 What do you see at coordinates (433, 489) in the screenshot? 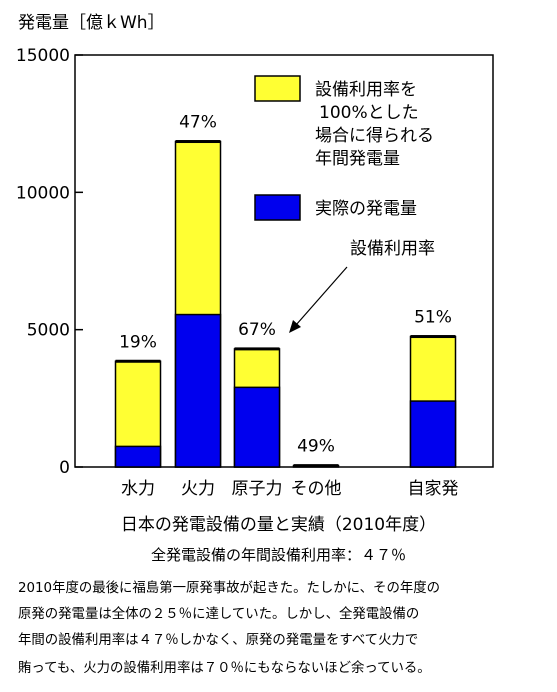
I see `x-category-label: 自家発` at bounding box center [433, 489].